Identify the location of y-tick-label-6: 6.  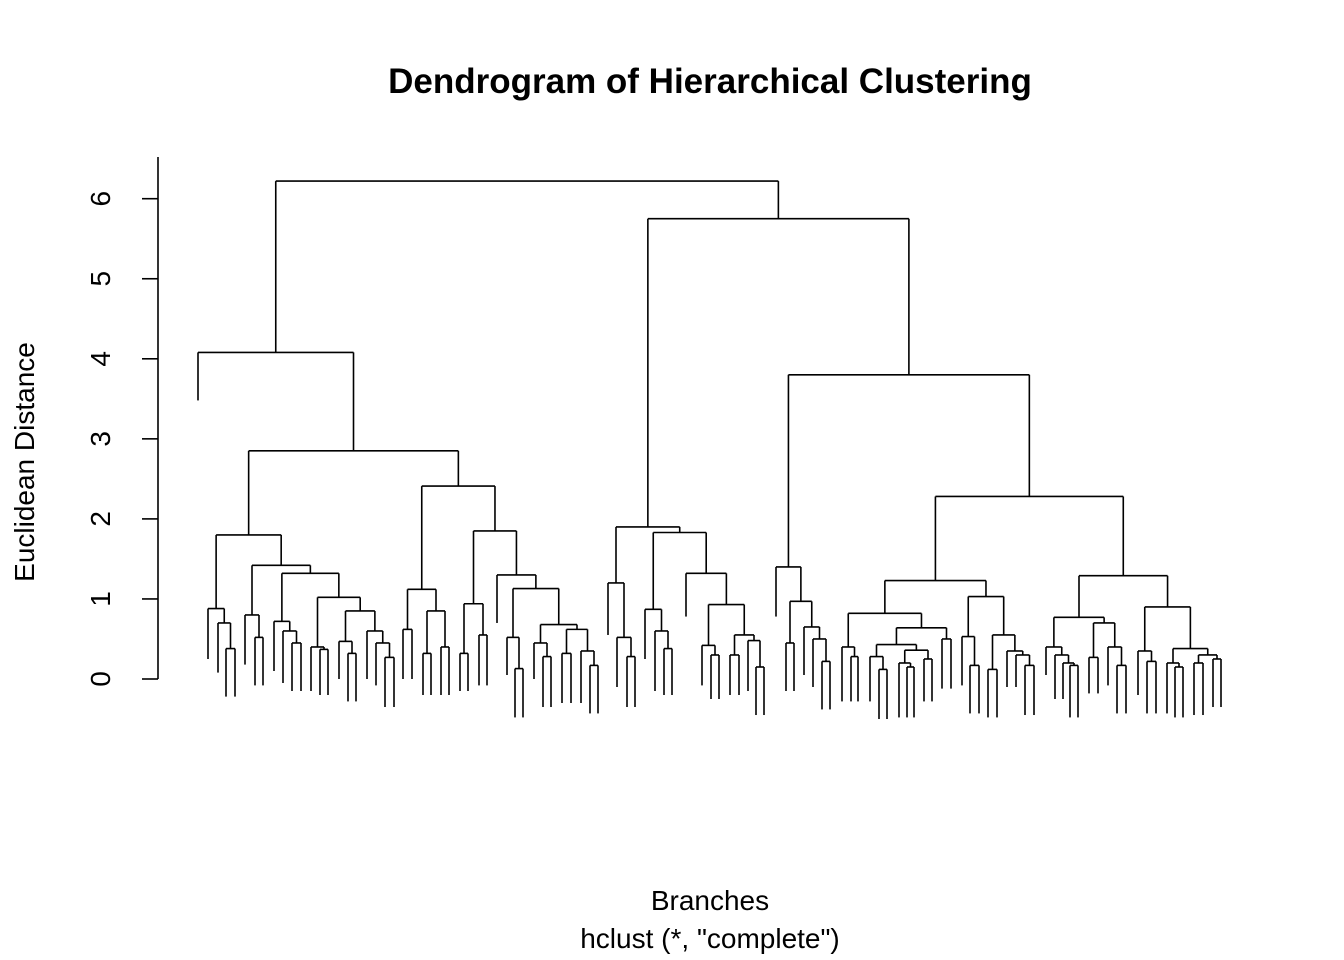
(100, 199).